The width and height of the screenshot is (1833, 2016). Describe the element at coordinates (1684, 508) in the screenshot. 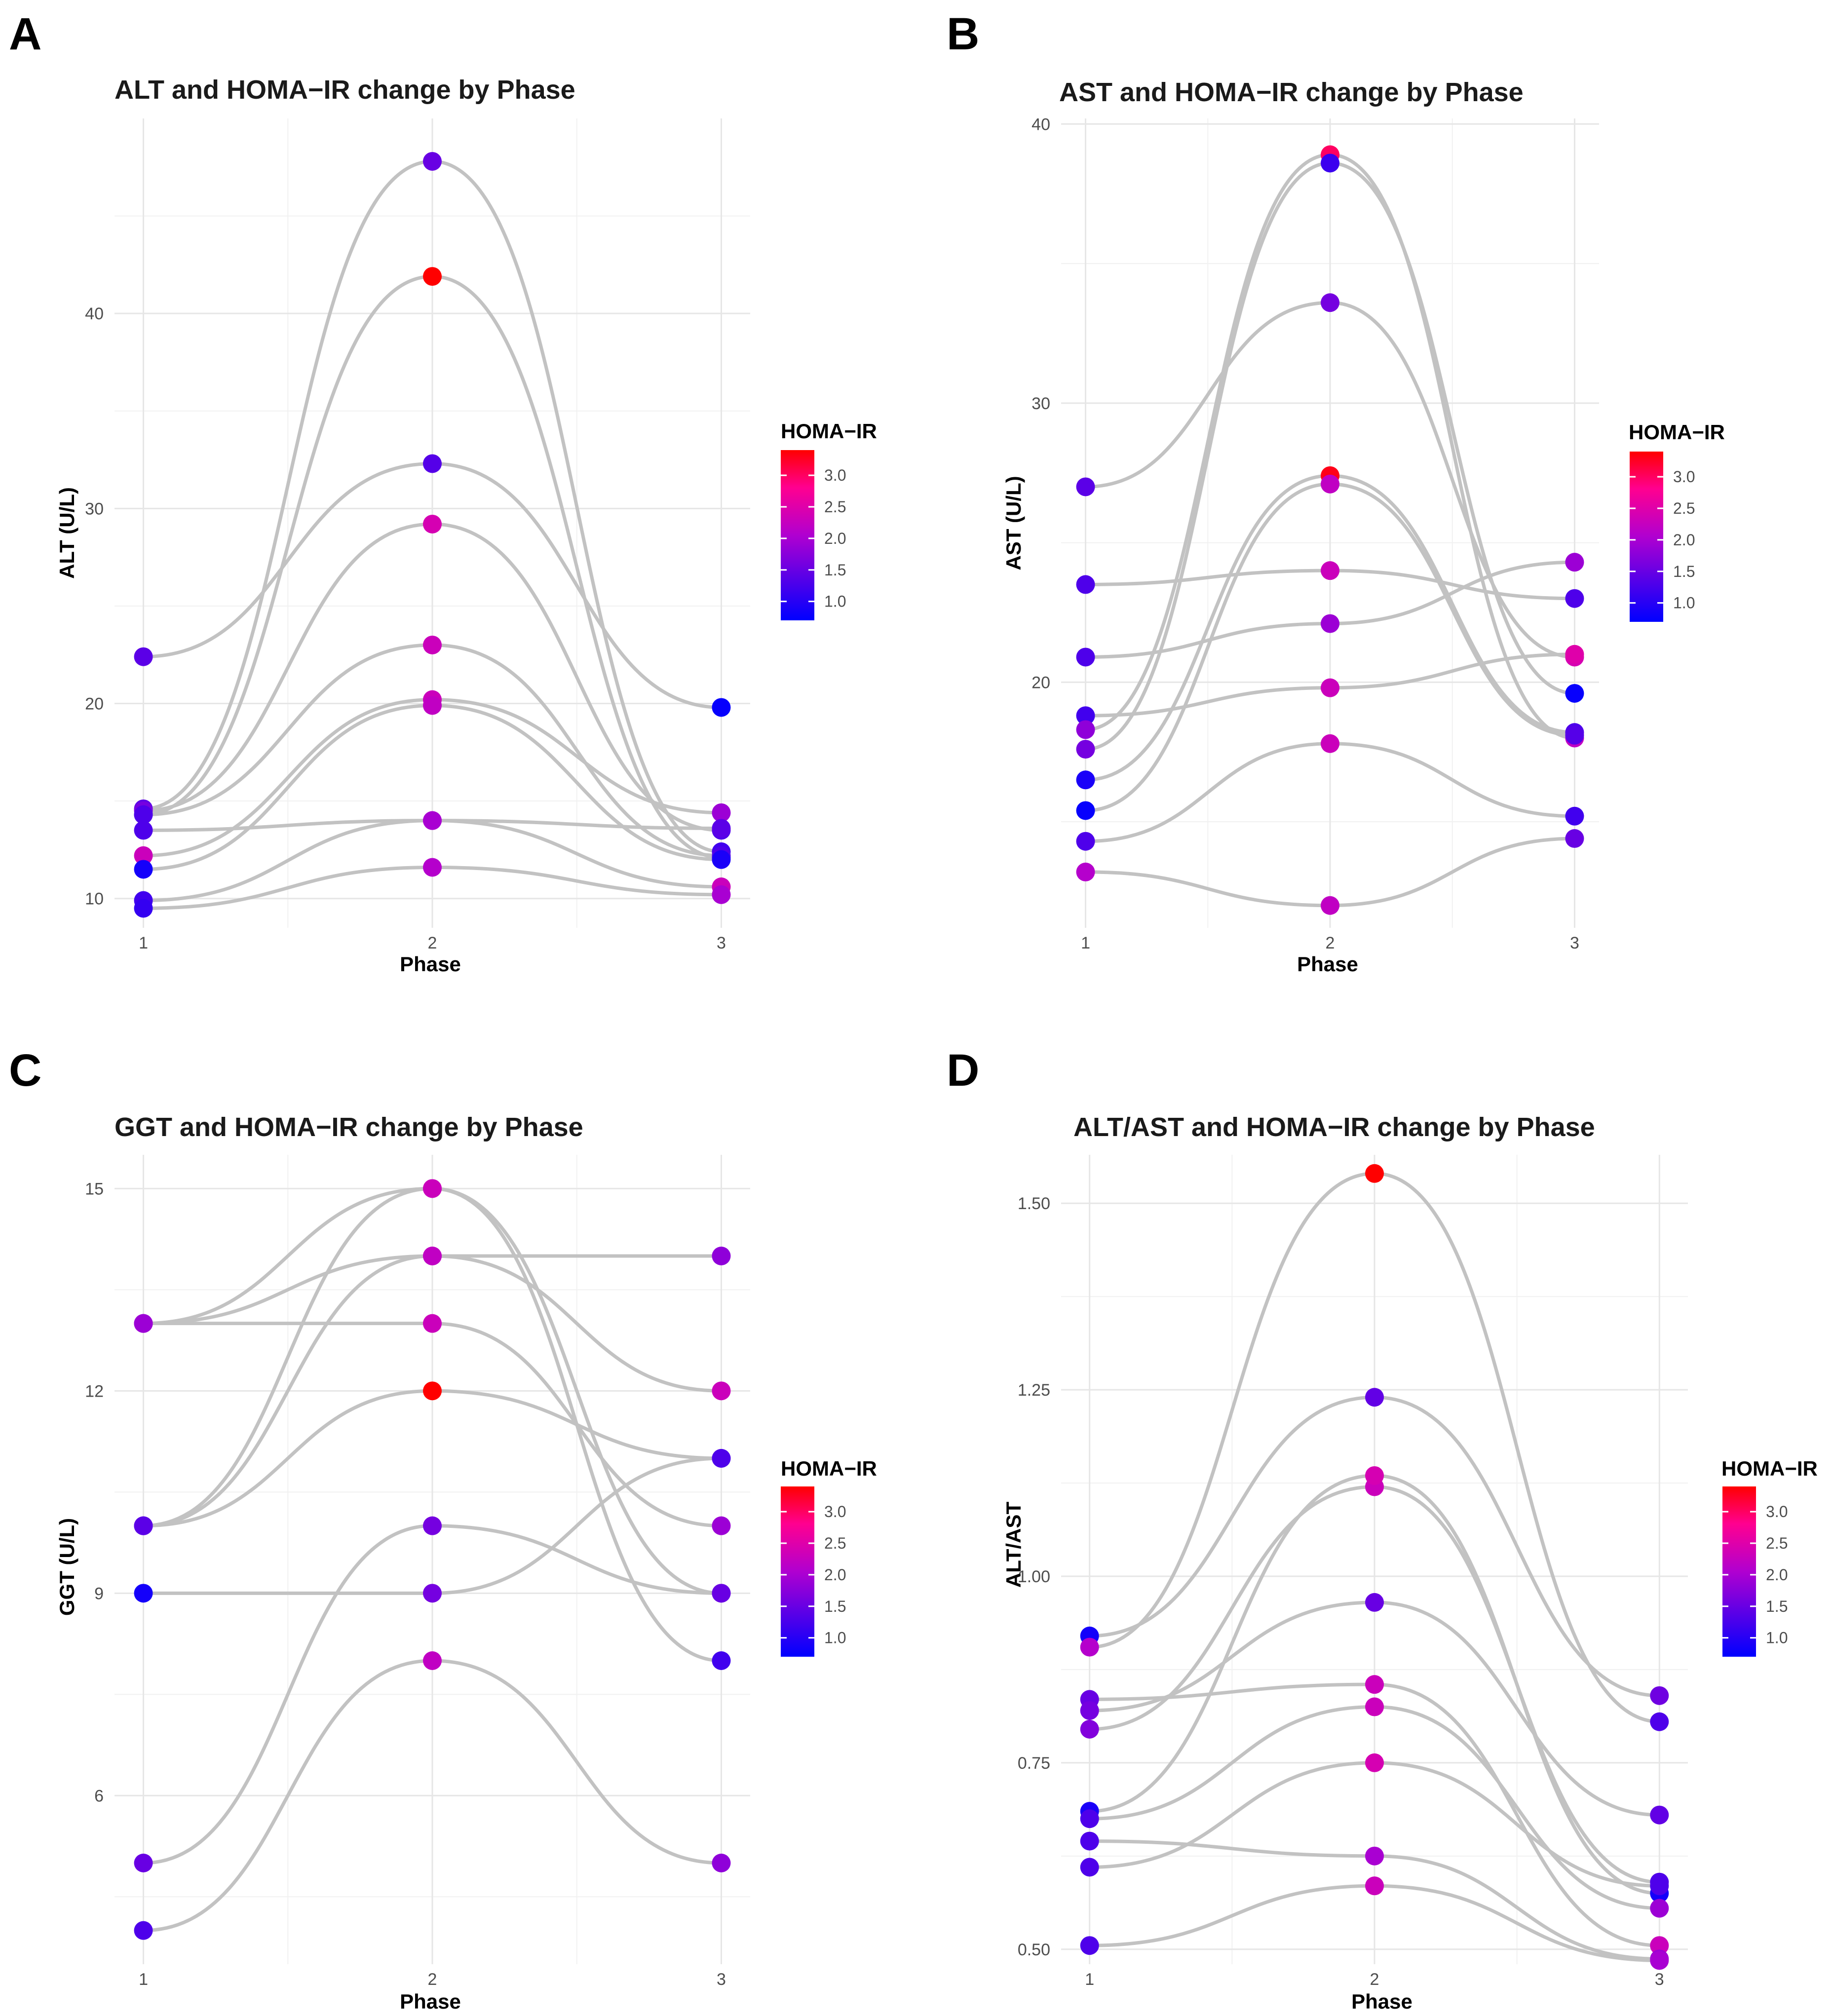

I see `panel-b-legend-tick-label: 2.5` at that location.